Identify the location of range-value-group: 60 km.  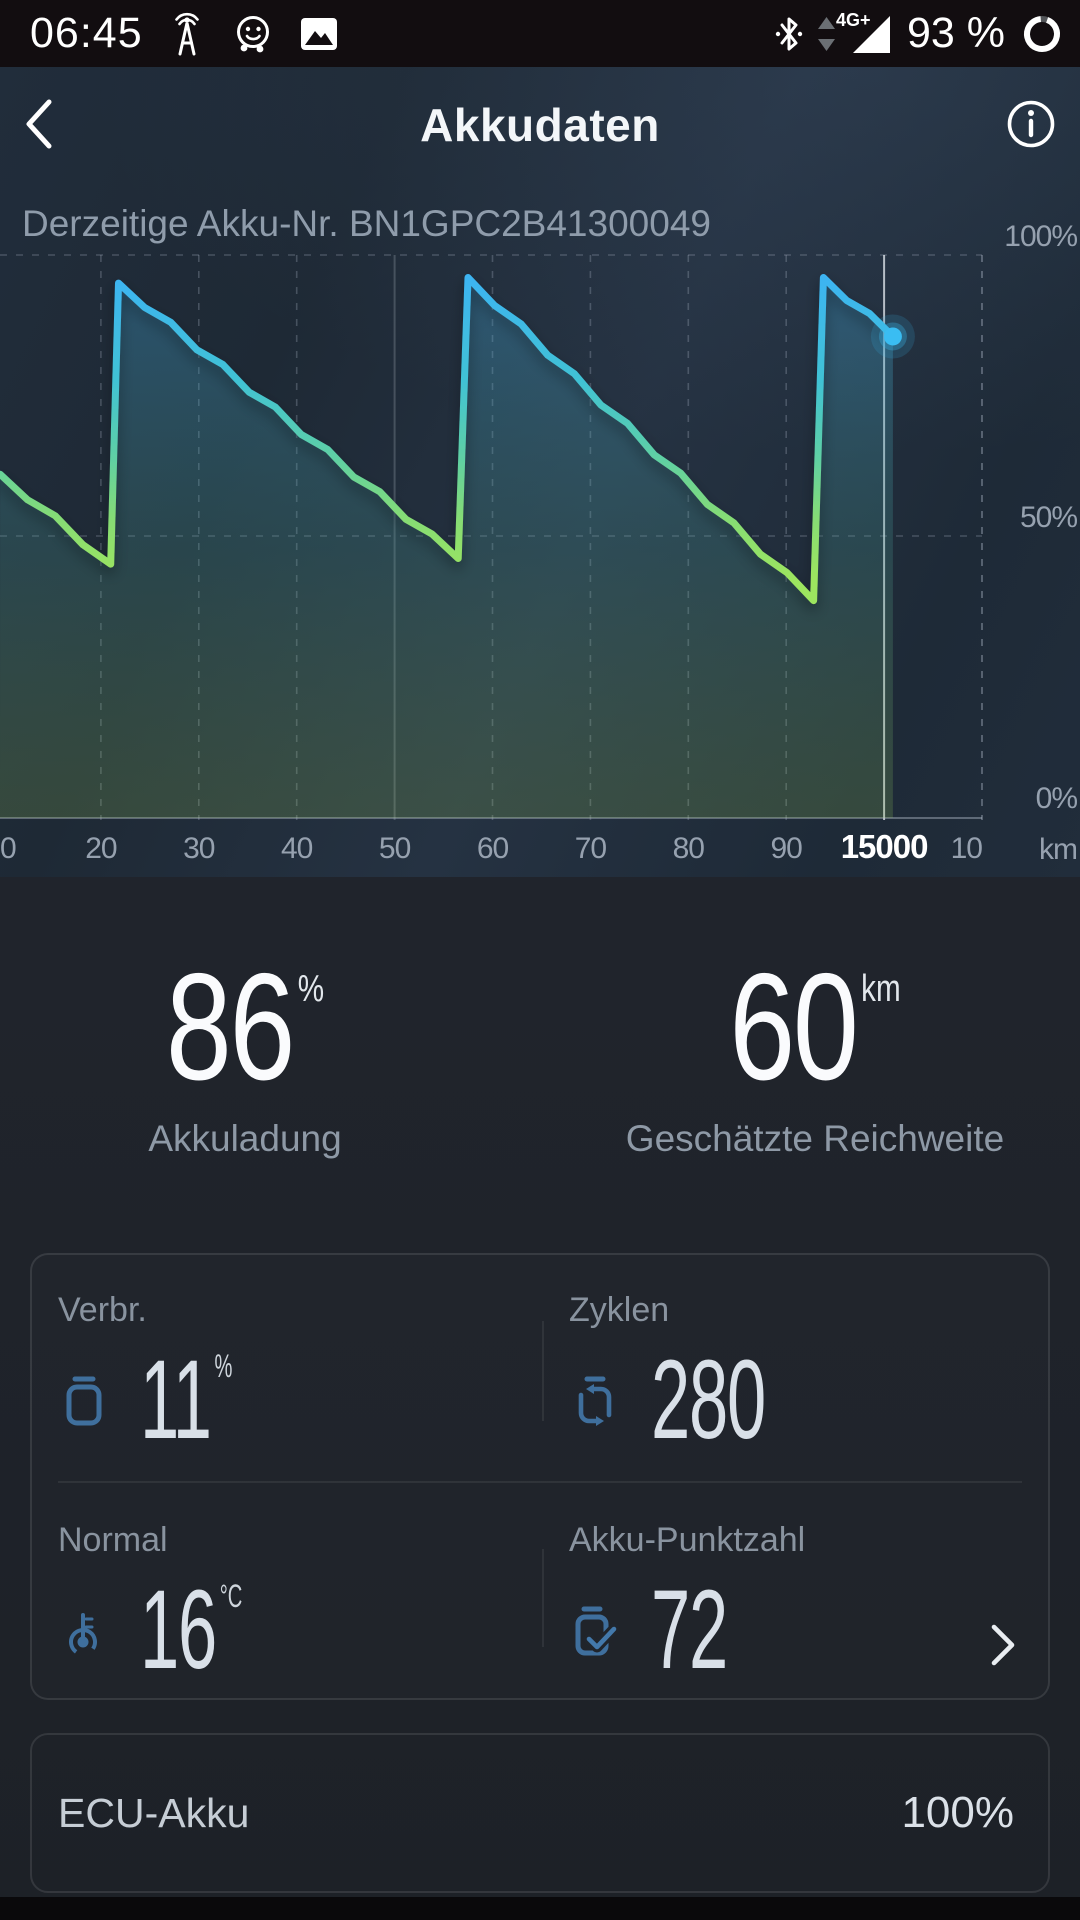
(815, 1027).